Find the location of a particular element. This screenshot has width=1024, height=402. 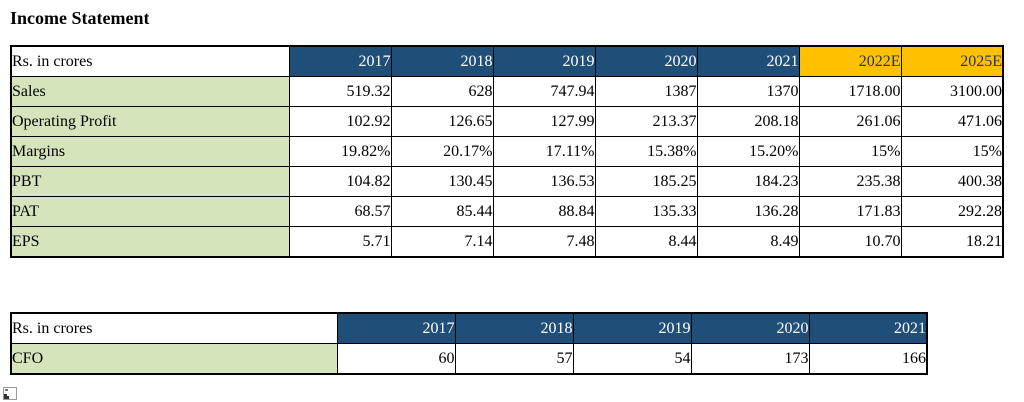

value-cell: 15.20% is located at coordinates (748, 151).